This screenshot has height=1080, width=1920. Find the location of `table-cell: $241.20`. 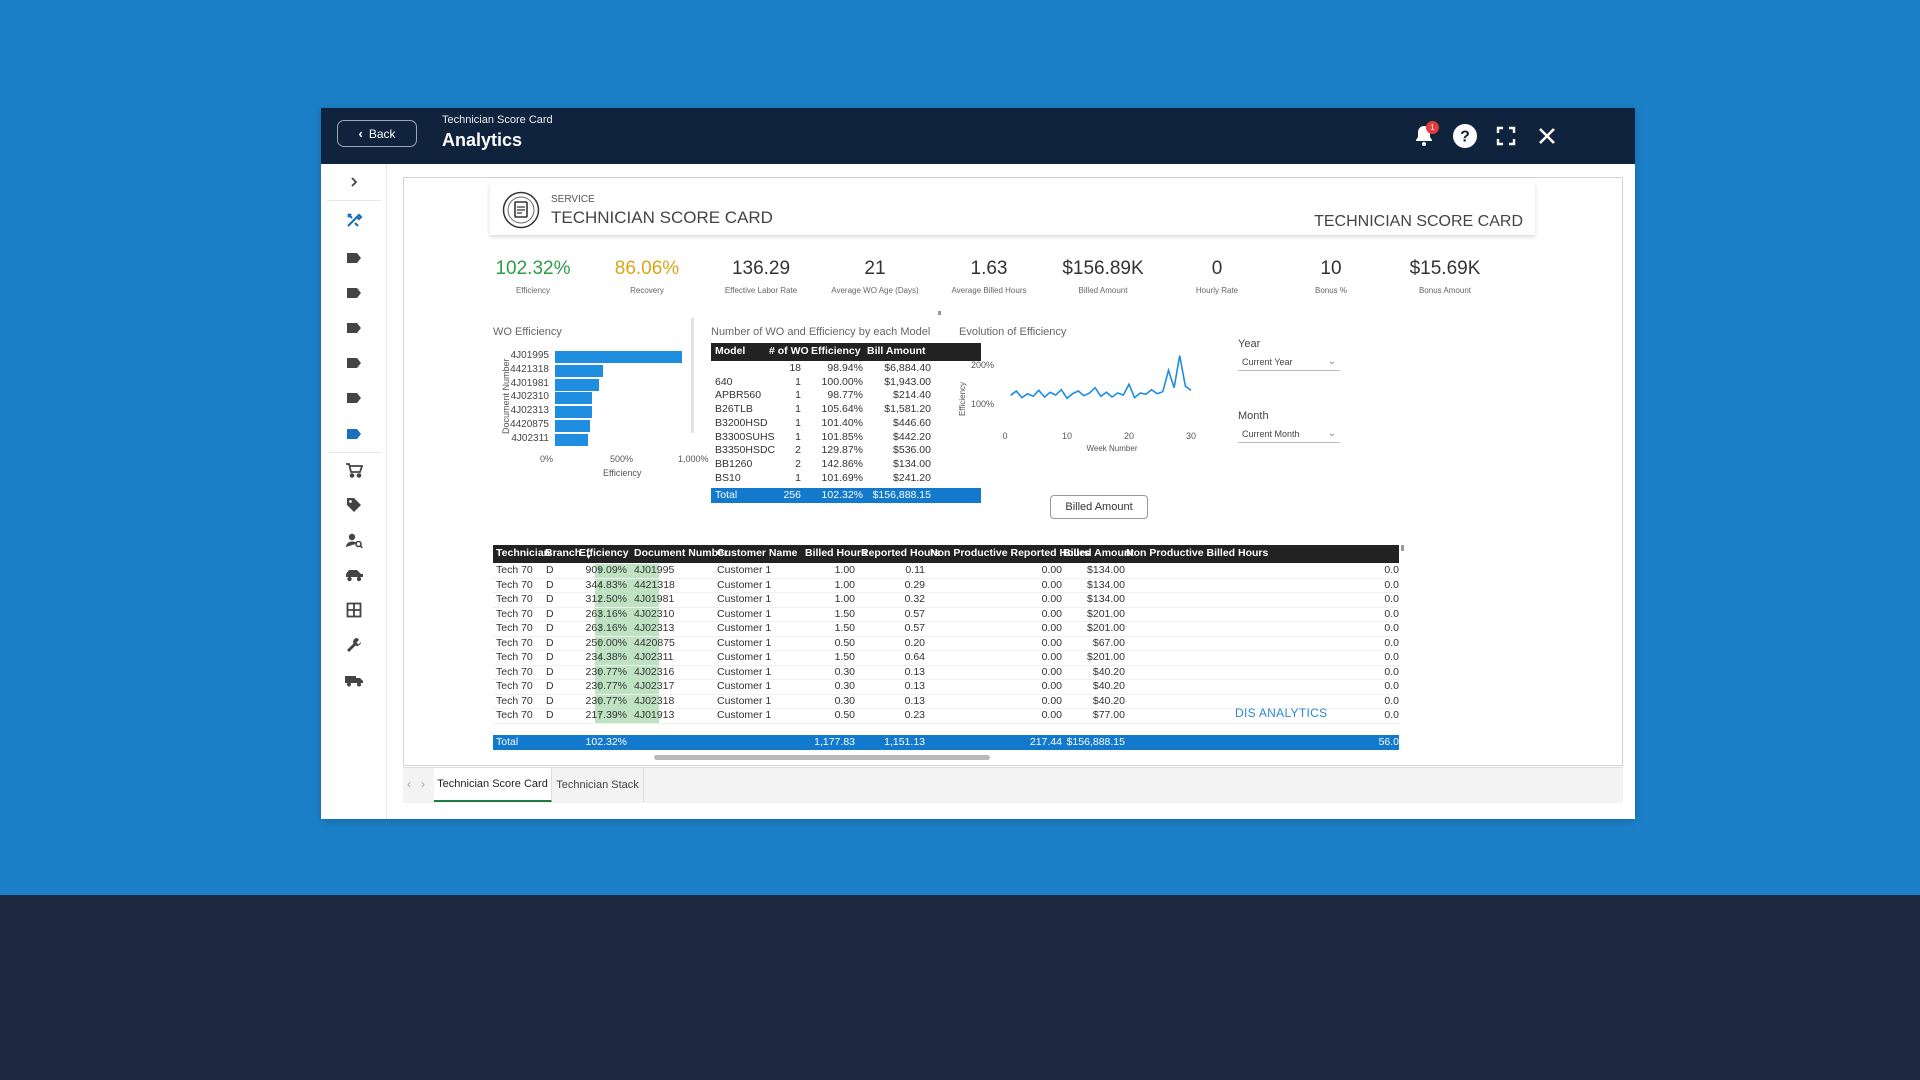

table-cell: $241.20 is located at coordinates (912, 477).